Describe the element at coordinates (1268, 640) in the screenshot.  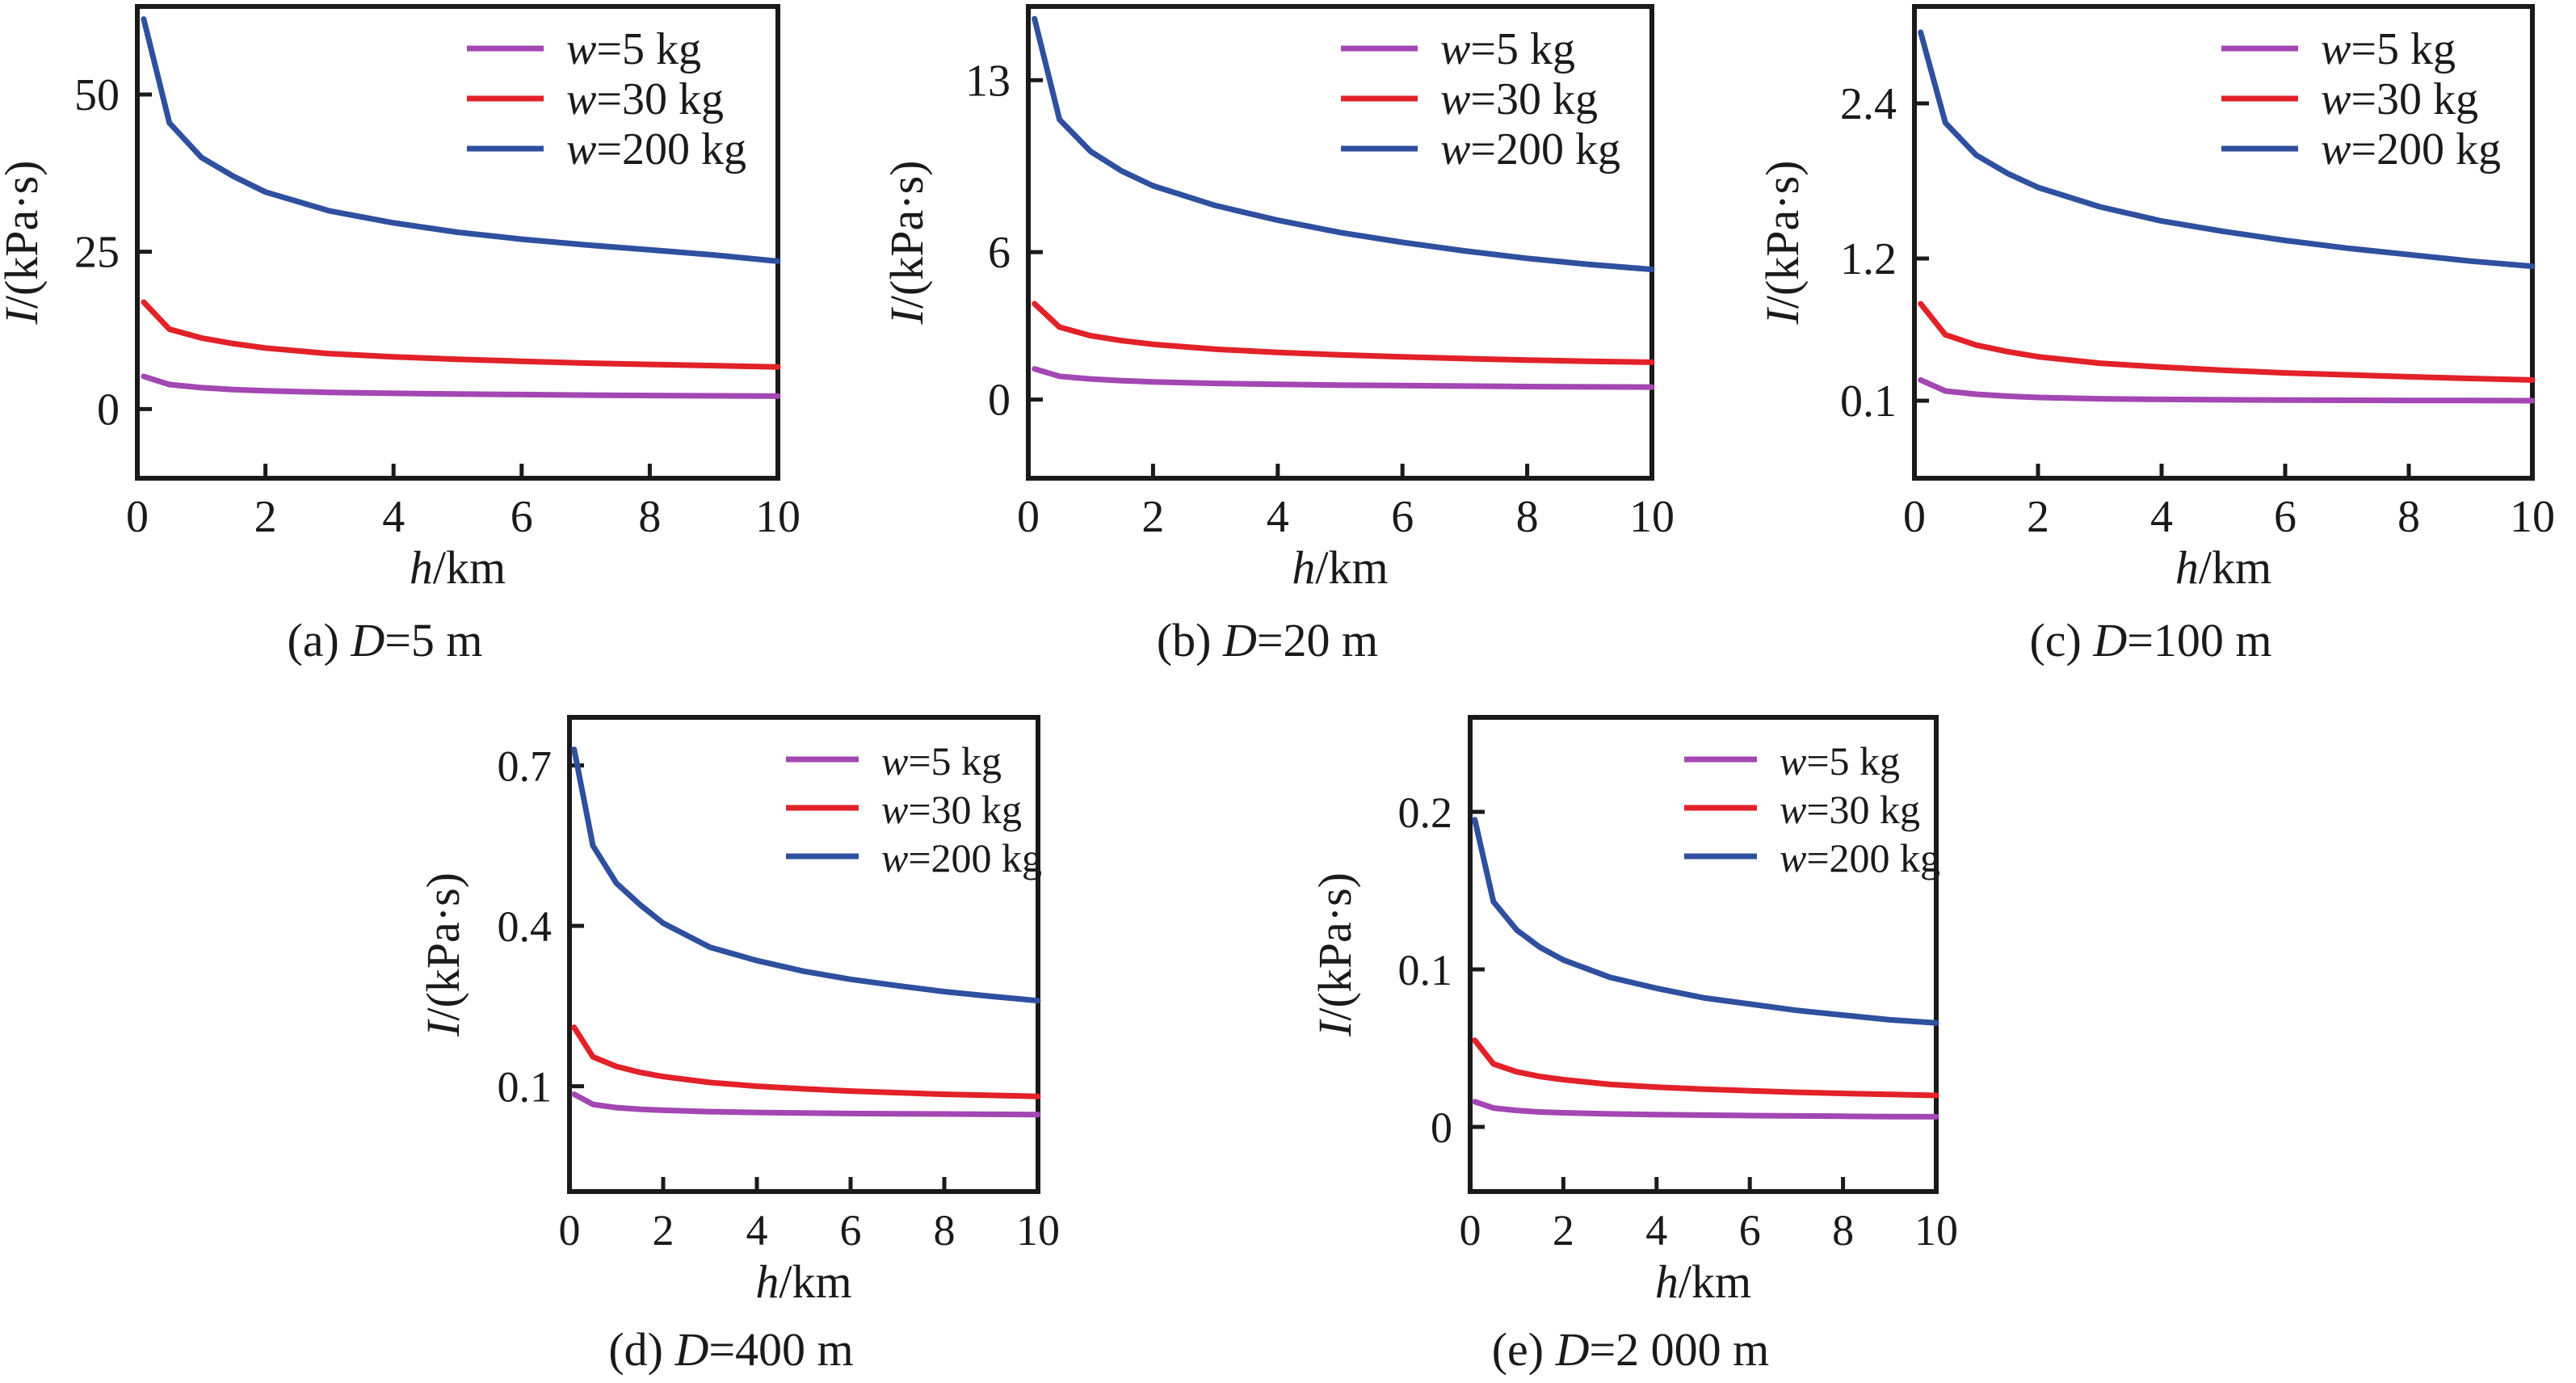
I see `panel-caption: (b) D=20 m` at that location.